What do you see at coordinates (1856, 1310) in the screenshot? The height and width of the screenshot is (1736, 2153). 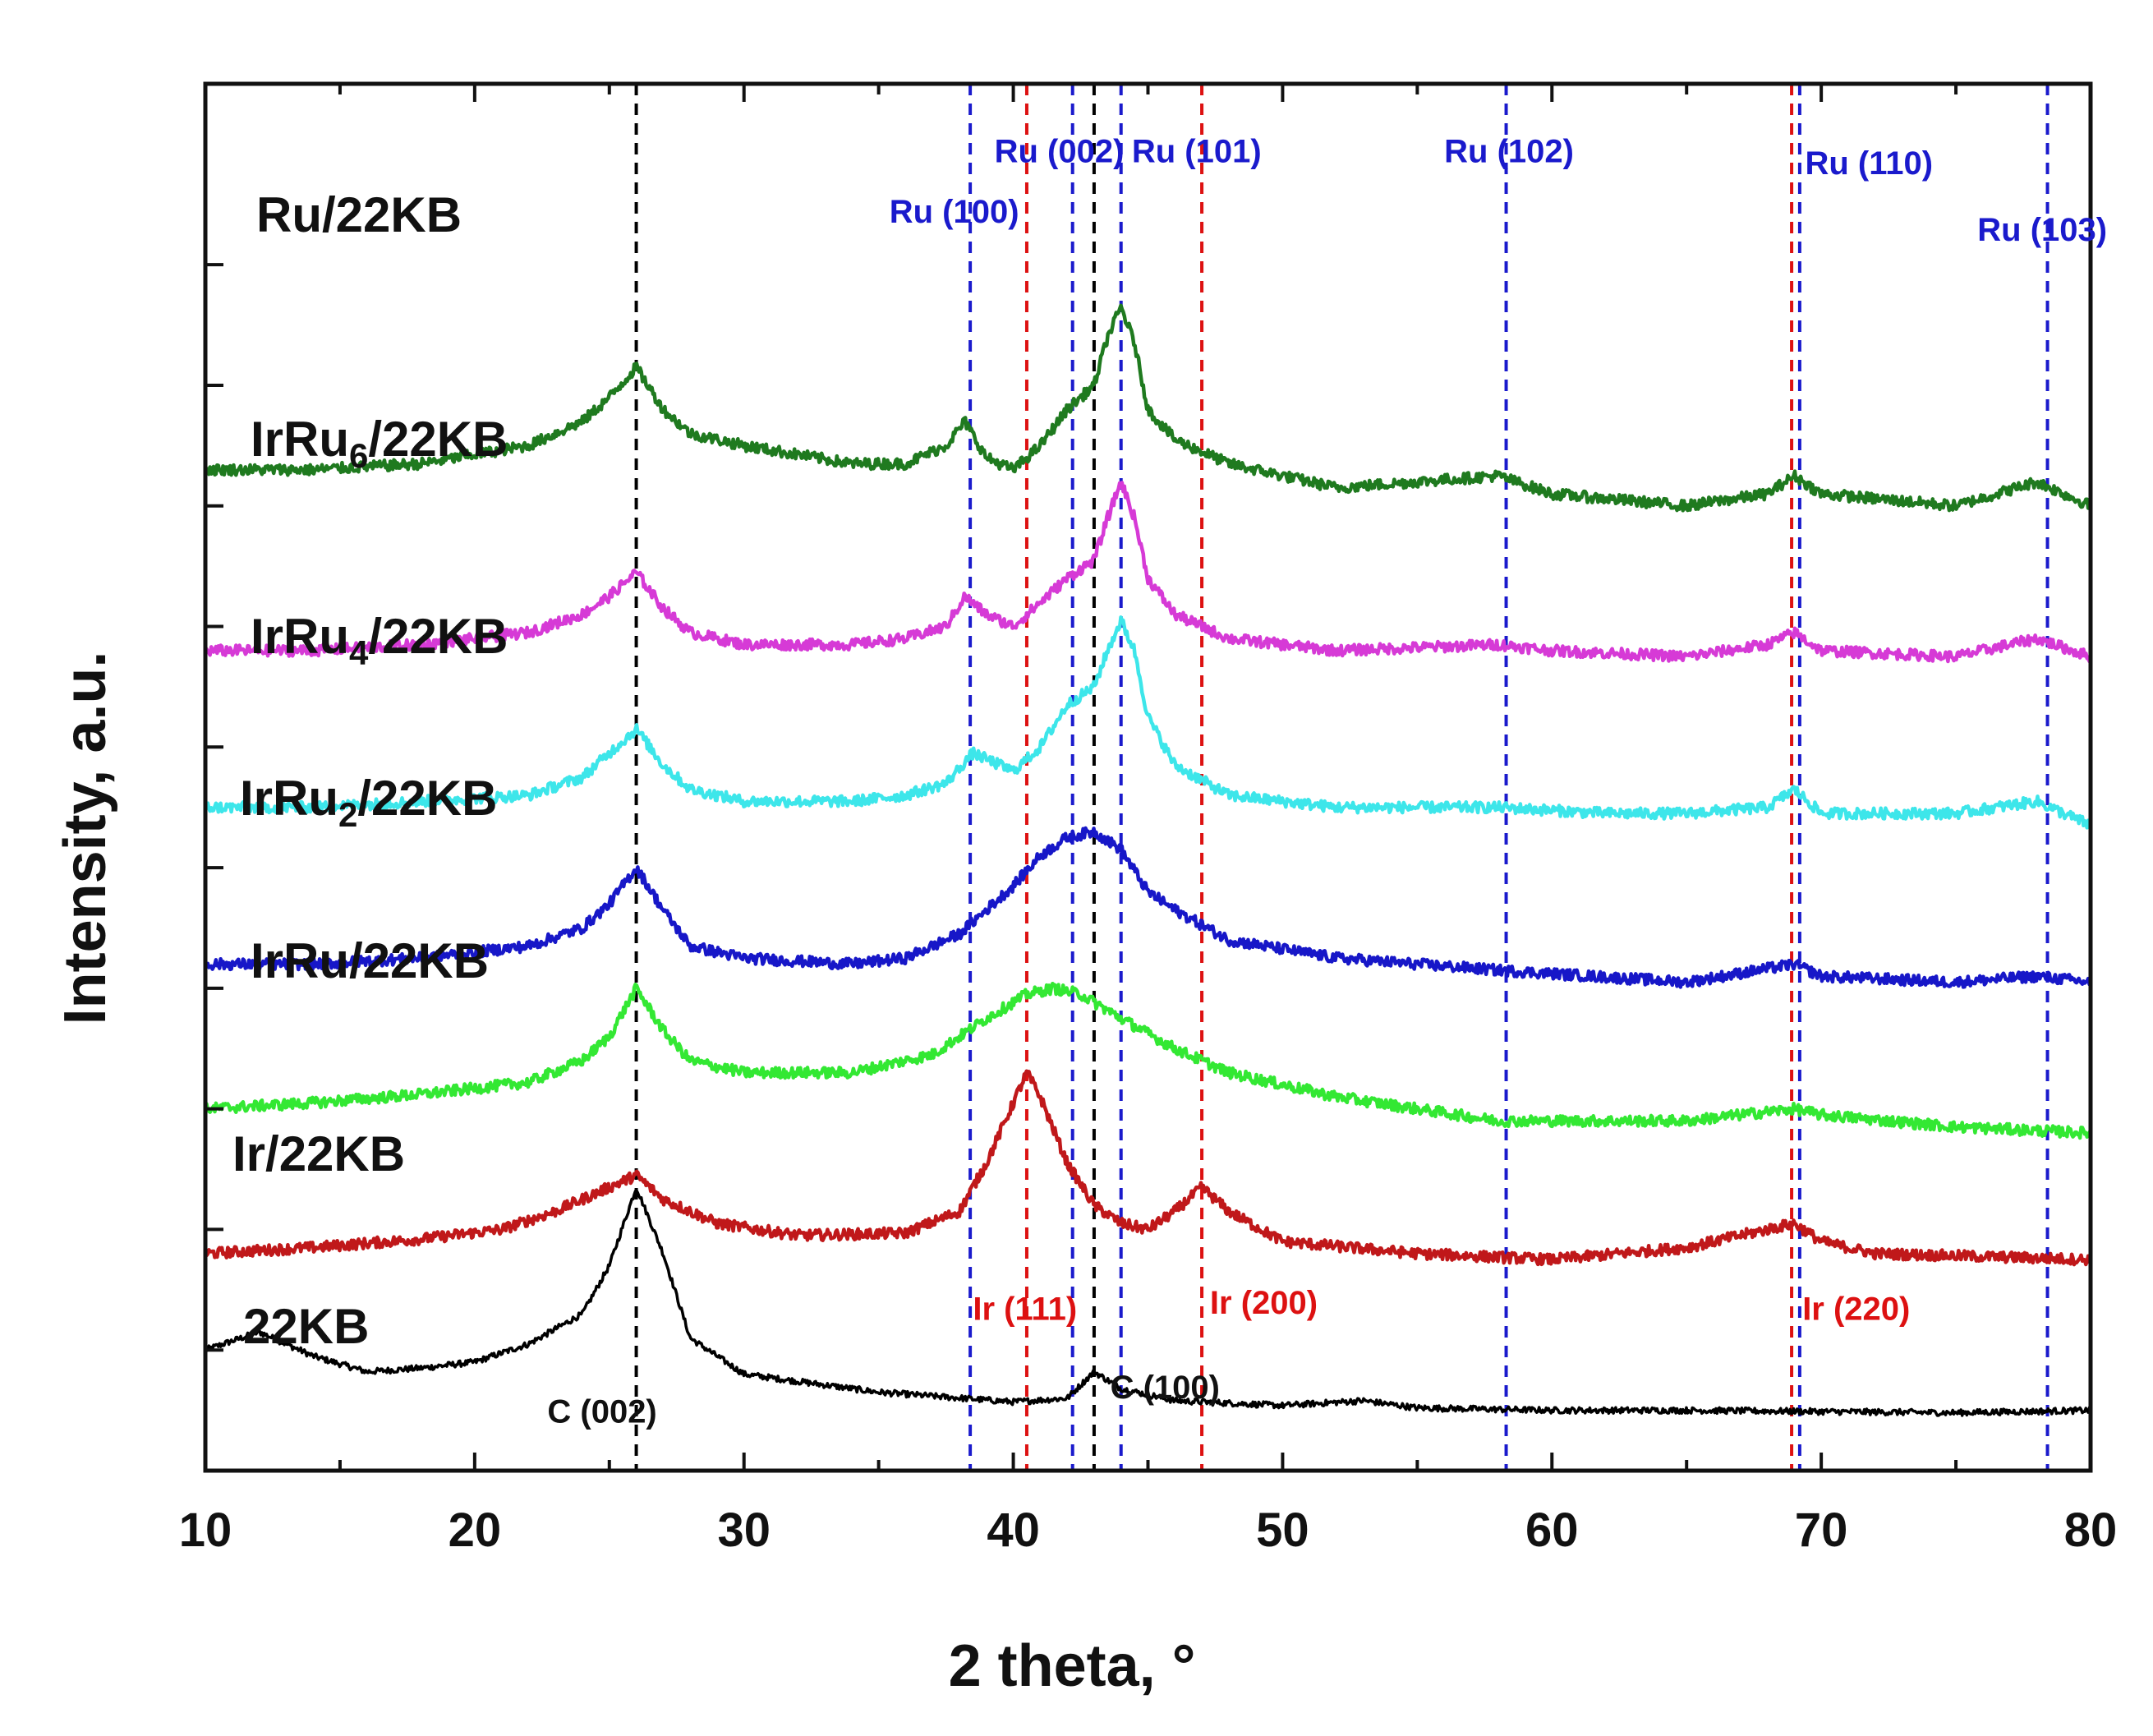 I see `peak-label-ir-220: Ir (220)` at bounding box center [1856, 1310].